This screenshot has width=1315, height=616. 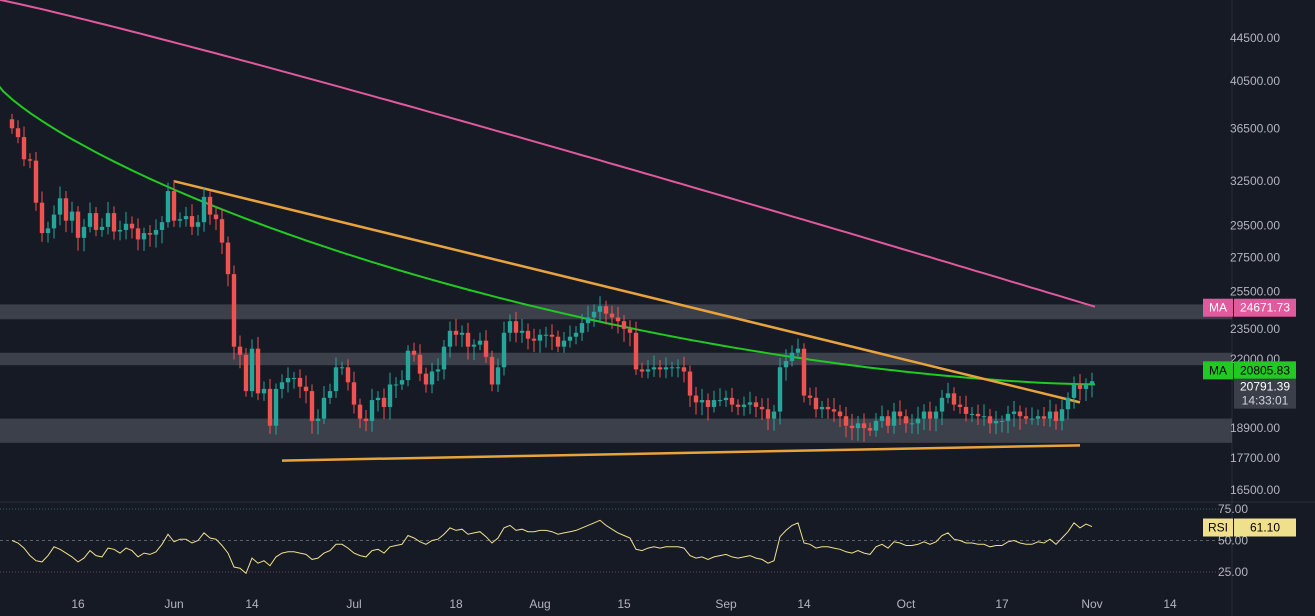 What do you see at coordinates (1255, 458) in the screenshot?
I see `price-tick-label: 17700.00` at bounding box center [1255, 458].